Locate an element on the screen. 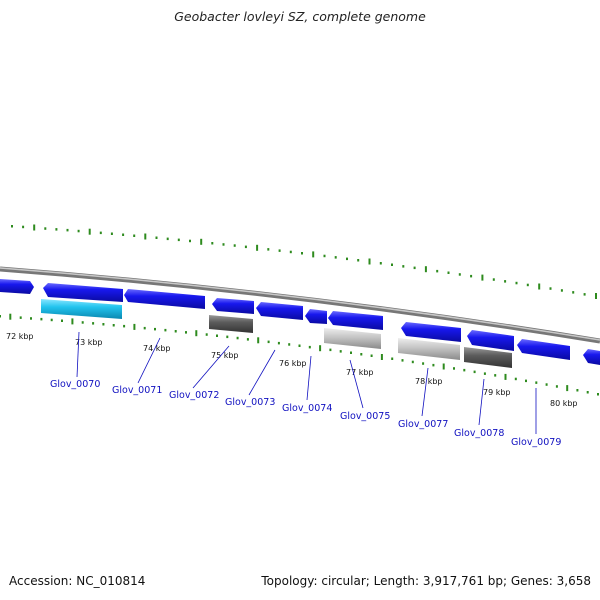 The image size is (600, 600). gene-label: Glov_0079 is located at coordinates (536, 442).